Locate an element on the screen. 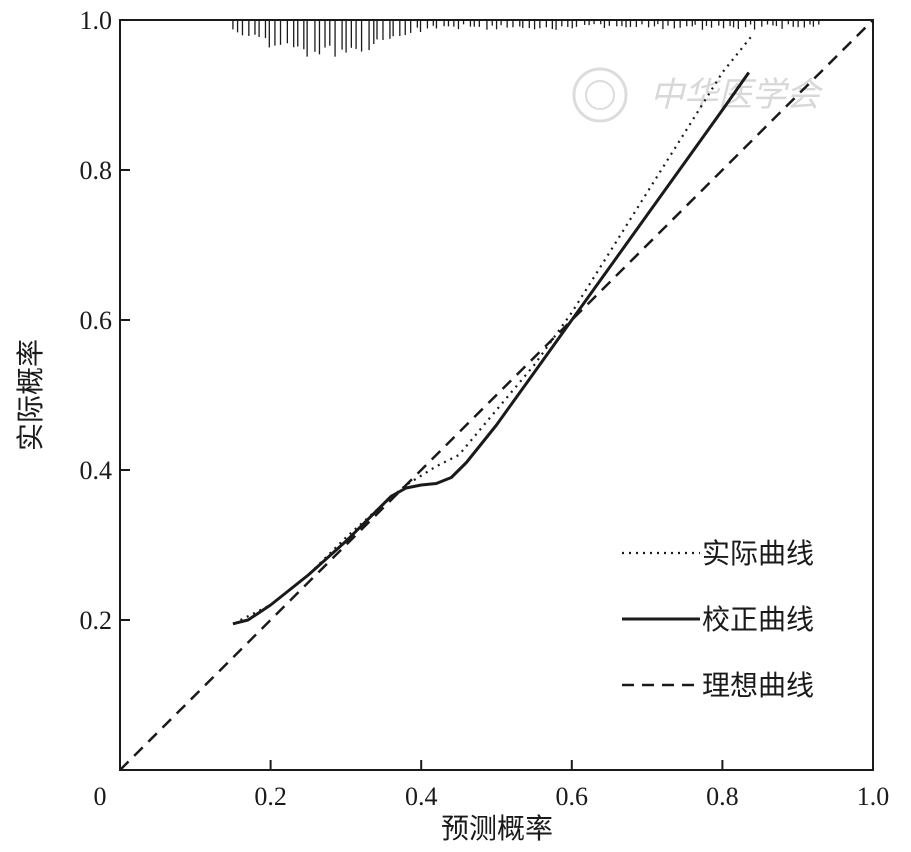 The width and height of the screenshot is (911, 852). x-tick-label: 0.2 is located at coordinates (270, 796).